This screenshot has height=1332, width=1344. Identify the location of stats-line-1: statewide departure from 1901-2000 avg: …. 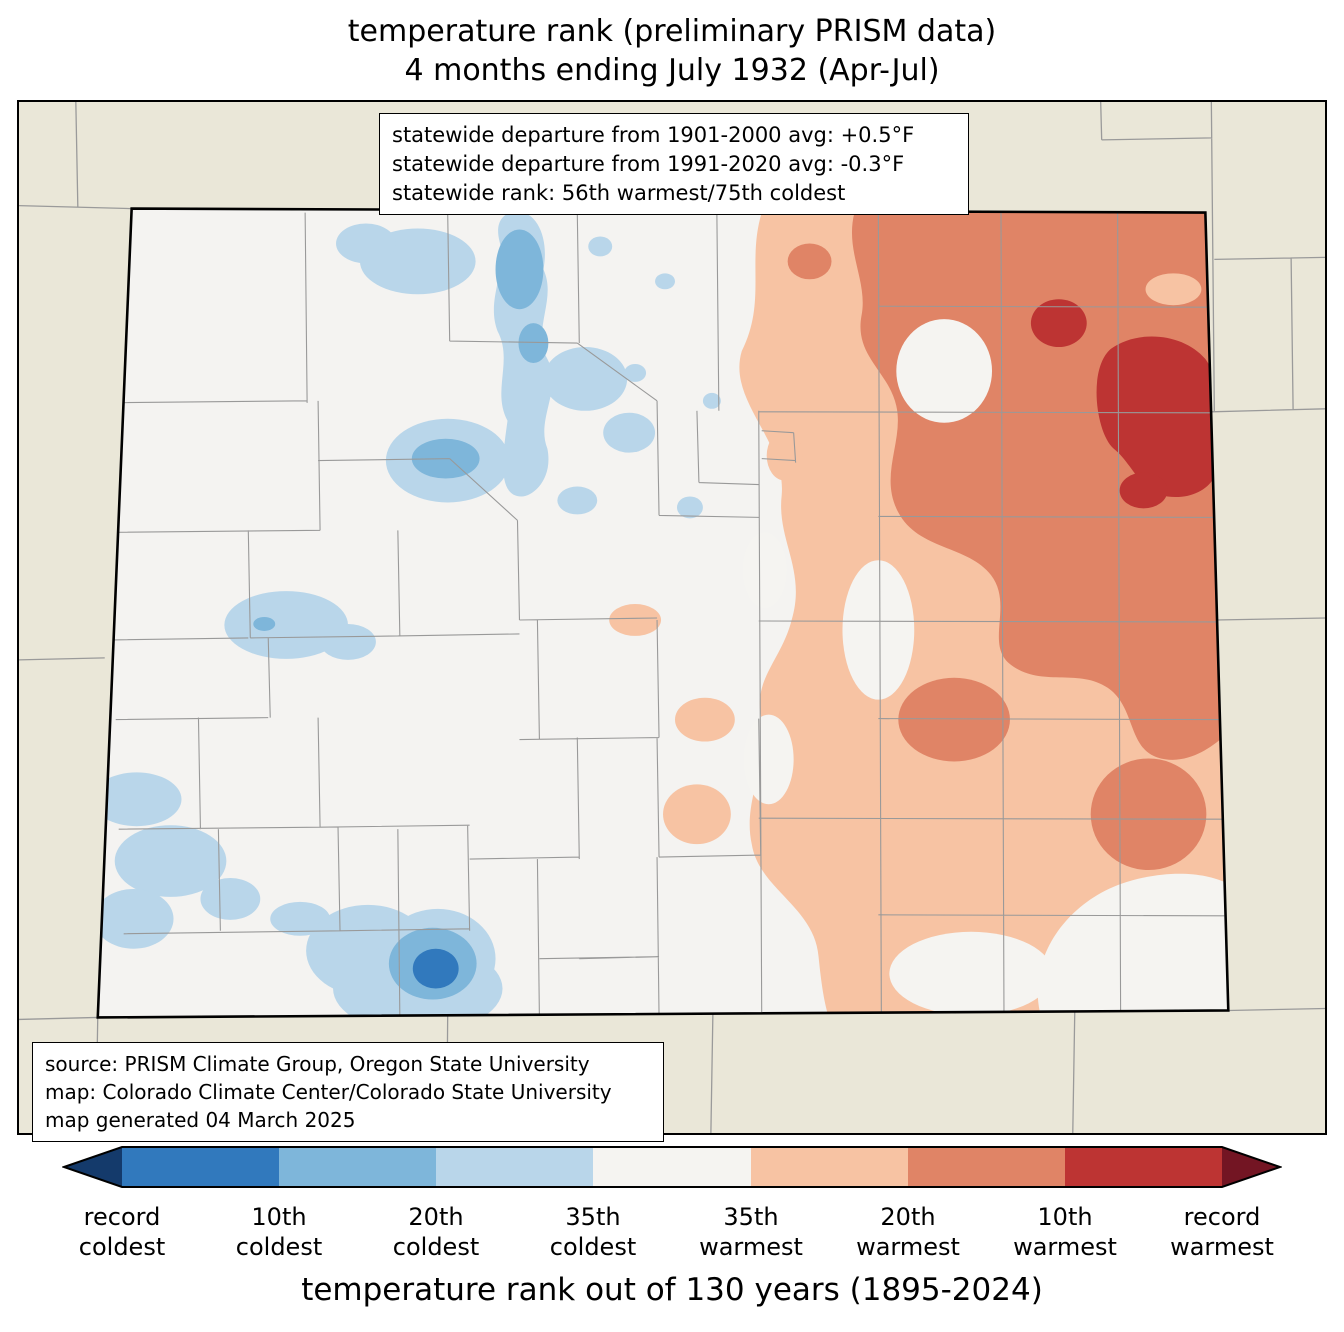
(653, 135).